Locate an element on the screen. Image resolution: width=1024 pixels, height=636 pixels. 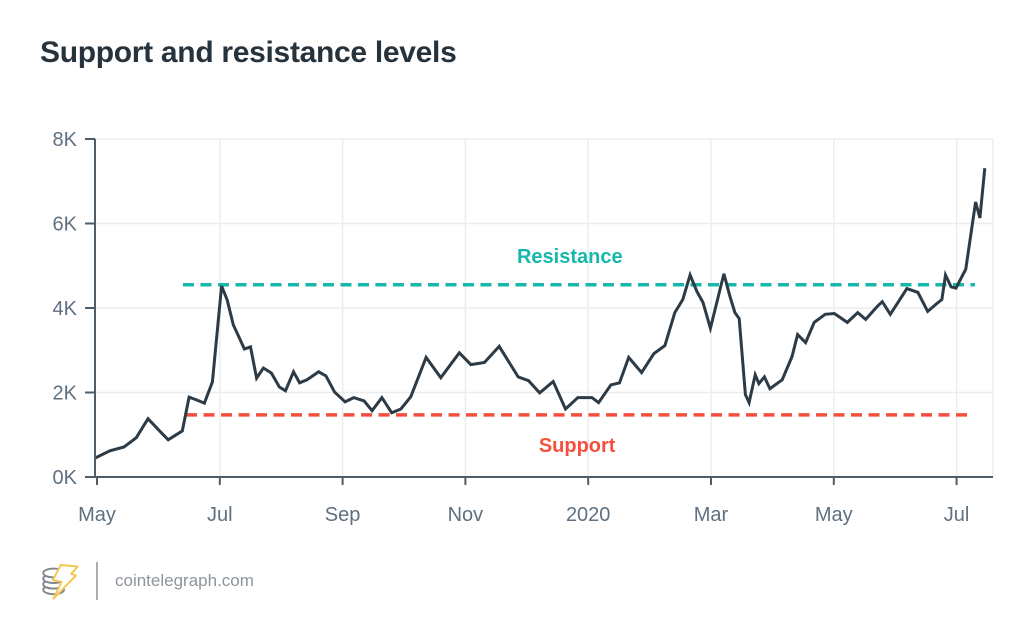
resistance-label: Resistance is located at coordinates (570, 257).